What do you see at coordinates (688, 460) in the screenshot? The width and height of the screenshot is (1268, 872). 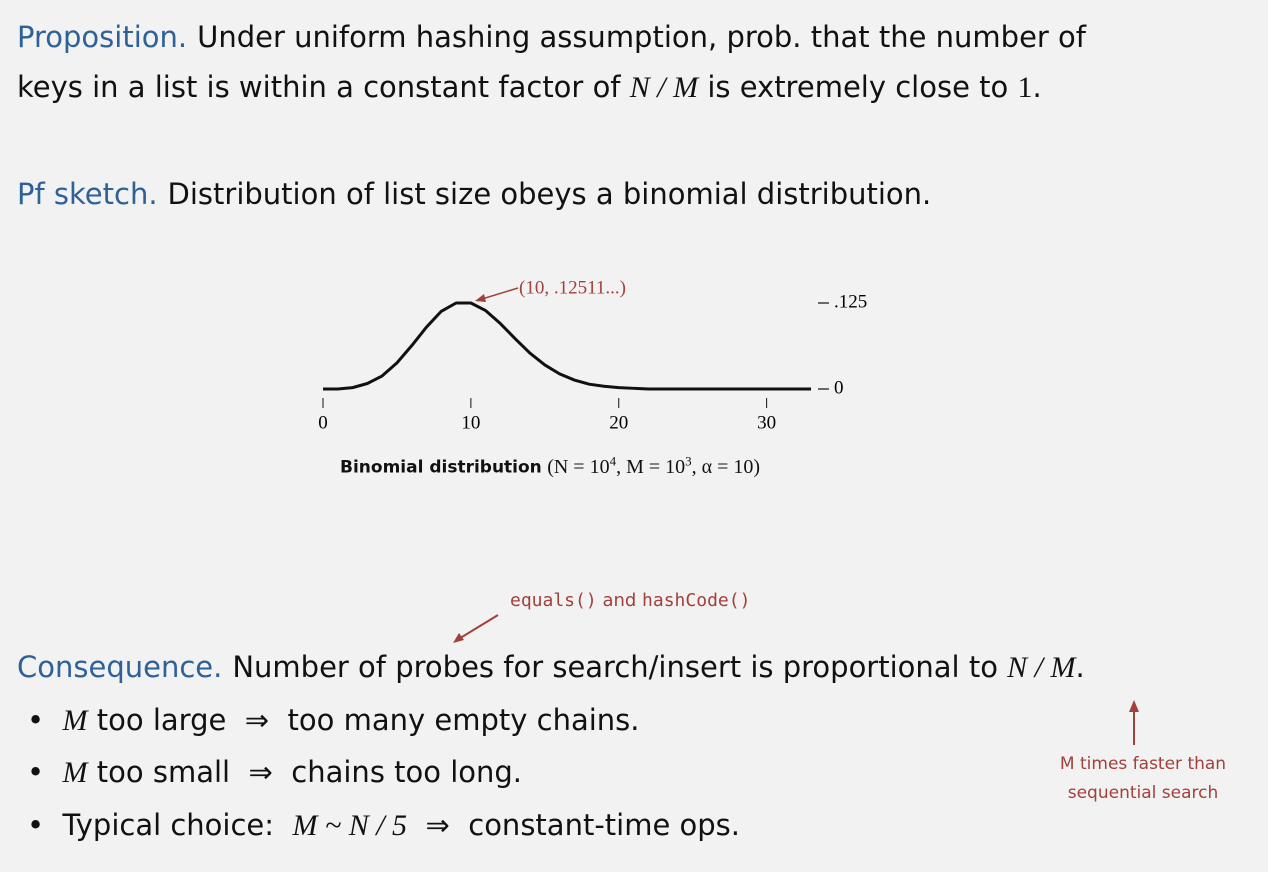 I see `caption-sup: 3` at bounding box center [688, 460].